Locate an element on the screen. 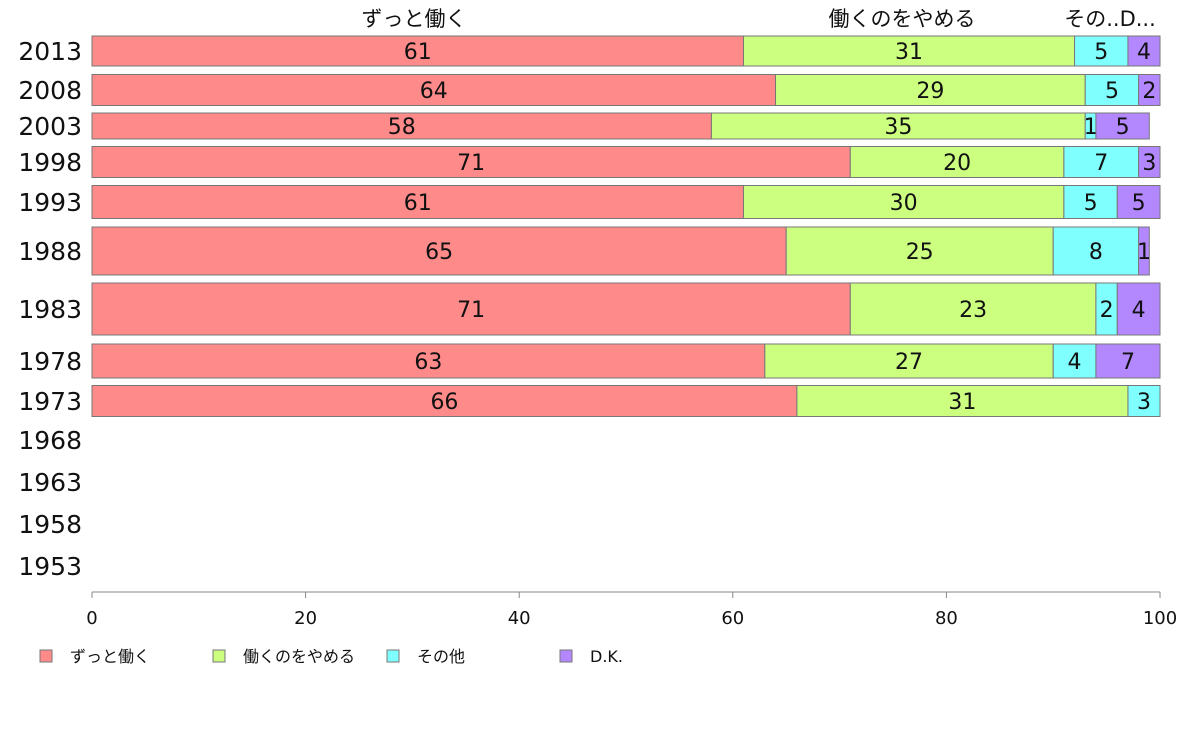 This screenshot has width=1188, height=736. bar-label-2013-series-0: 61 is located at coordinates (418, 52).